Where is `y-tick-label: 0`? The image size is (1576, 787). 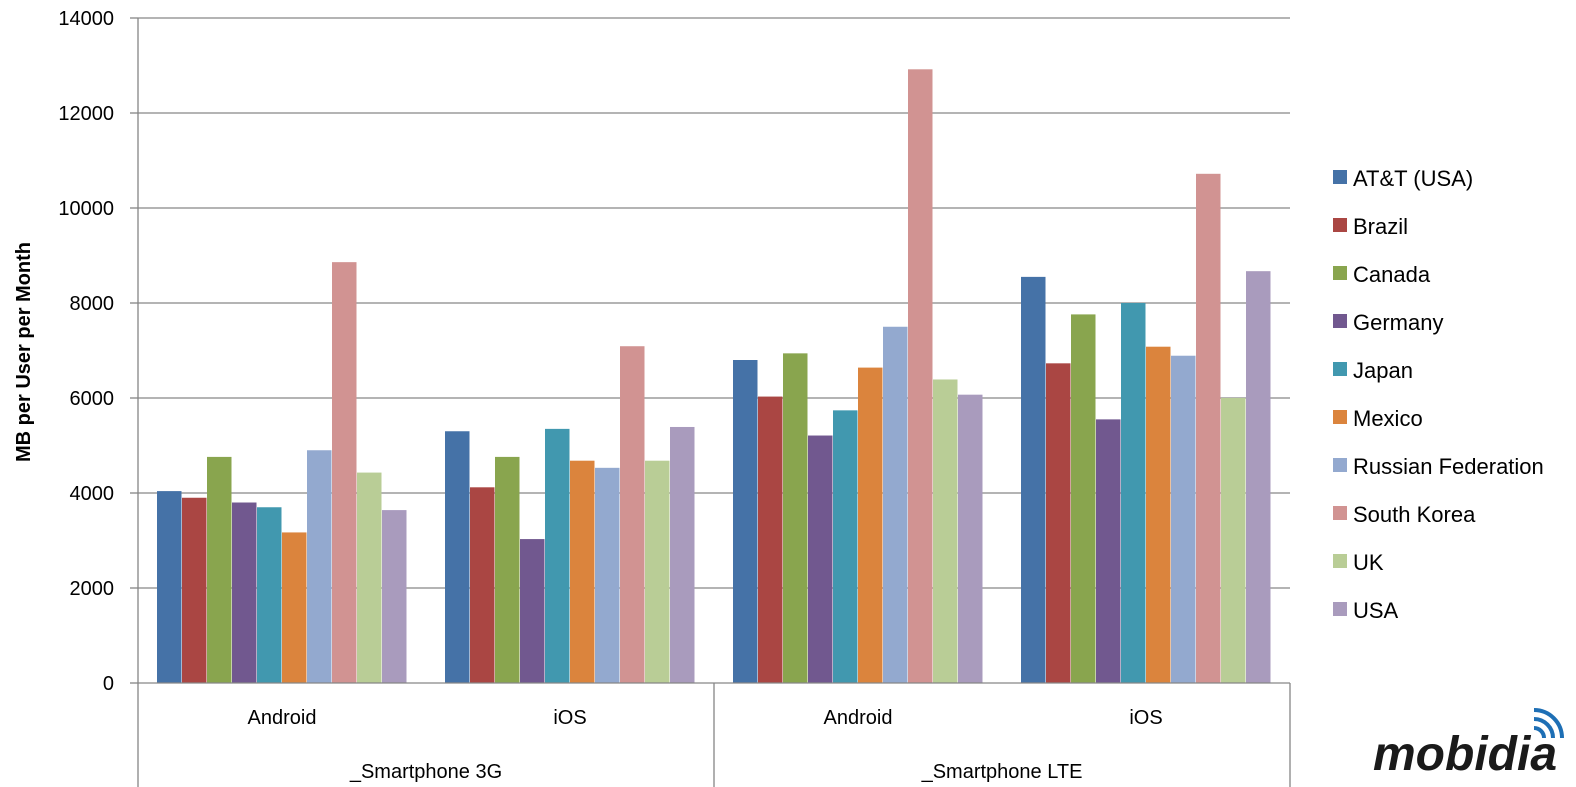 y-tick-label: 0 is located at coordinates (108, 684).